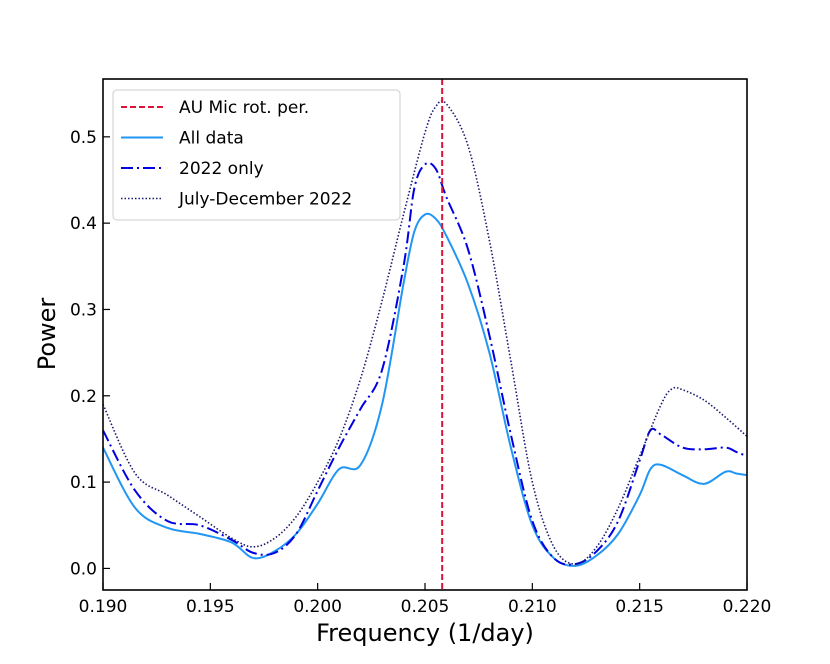 The height and width of the screenshot is (664, 830). What do you see at coordinates (83, 483) in the screenshot?
I see `y-tick-label: 0.1` at bounding box center [83, 483].